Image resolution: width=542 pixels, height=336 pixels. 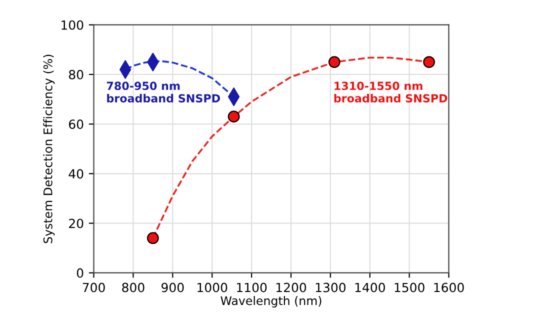 What do you see at coordinates (73, 25) in the screenshot?
I see `y-tick-label: 100` at bounding box center [73, 25].